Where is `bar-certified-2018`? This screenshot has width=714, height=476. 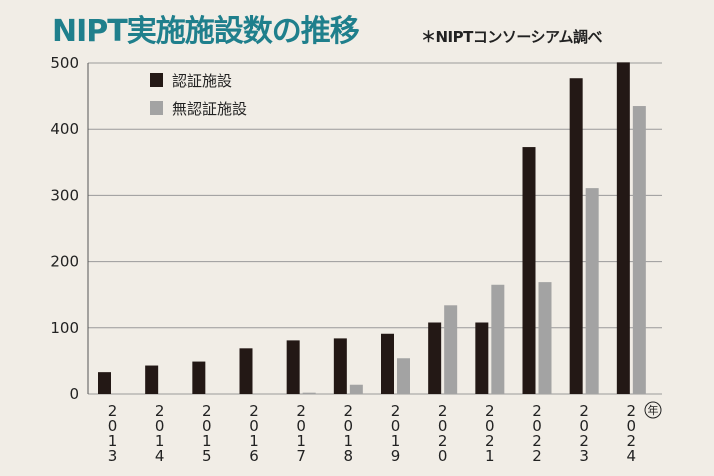
bar-certified-2018 is located at coordinates (340, 366).